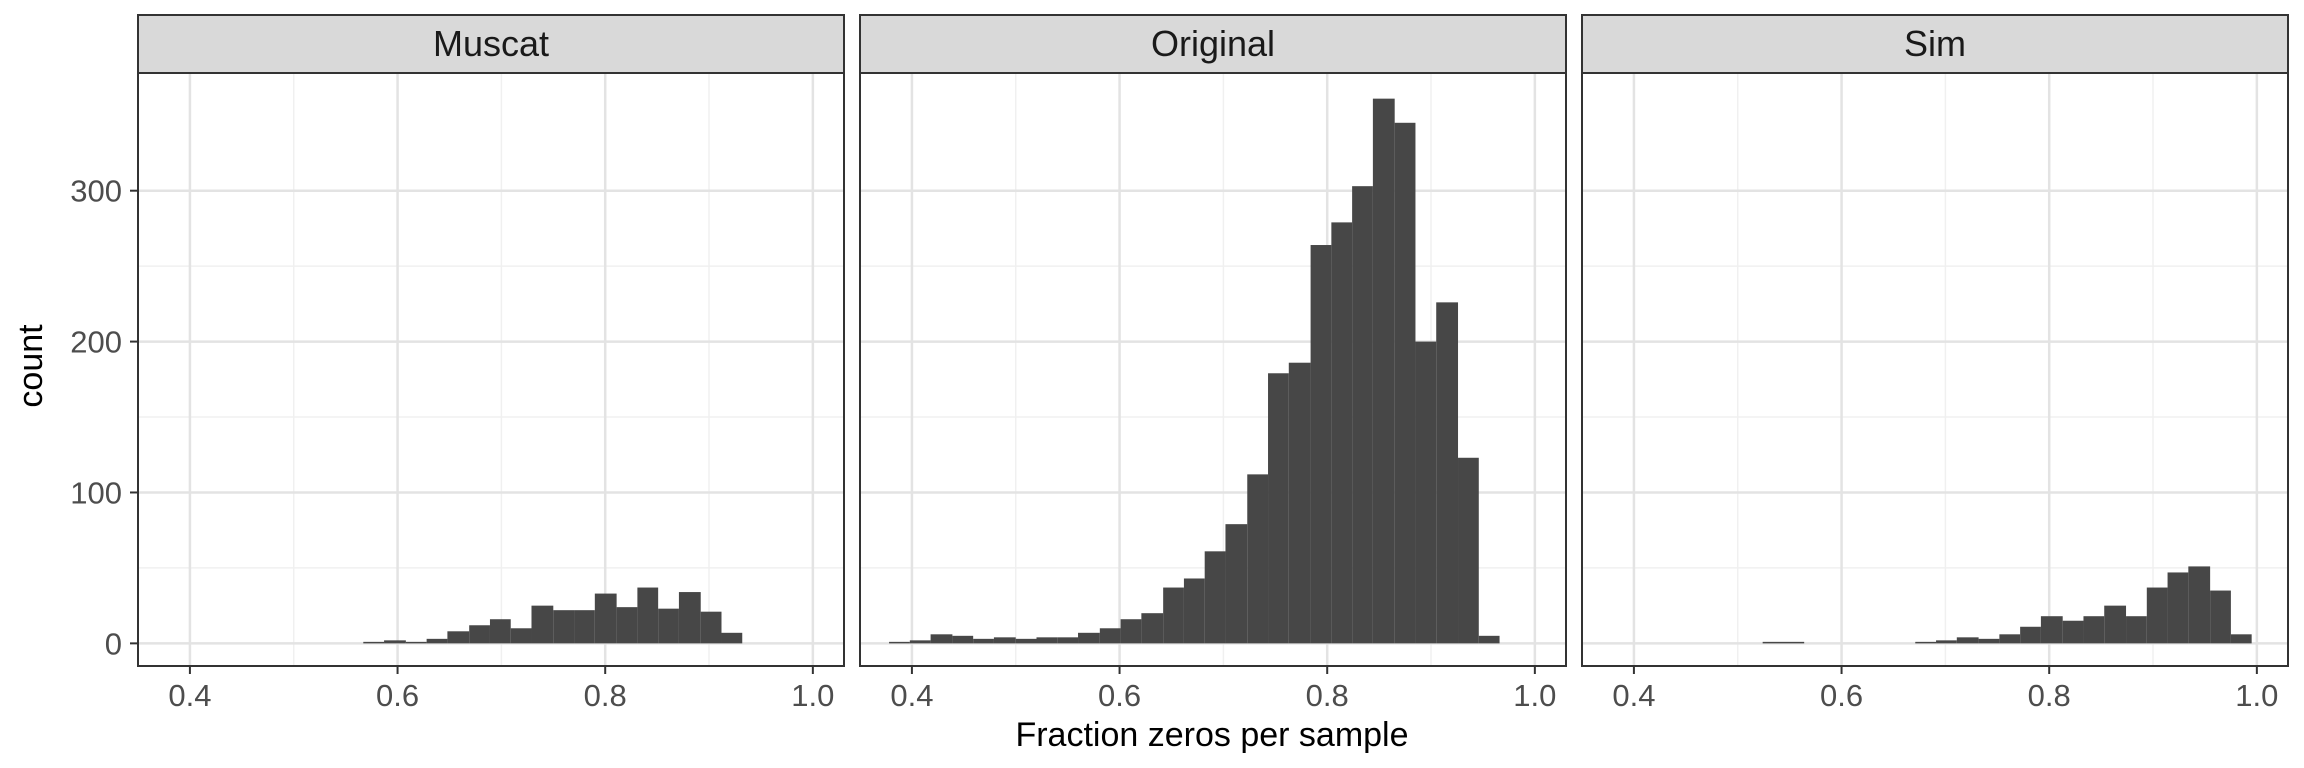 Image resolution: width=2304 pixels, height=768 pixels. I want to click on facet-strip-label: Original, so click(1213, 43).